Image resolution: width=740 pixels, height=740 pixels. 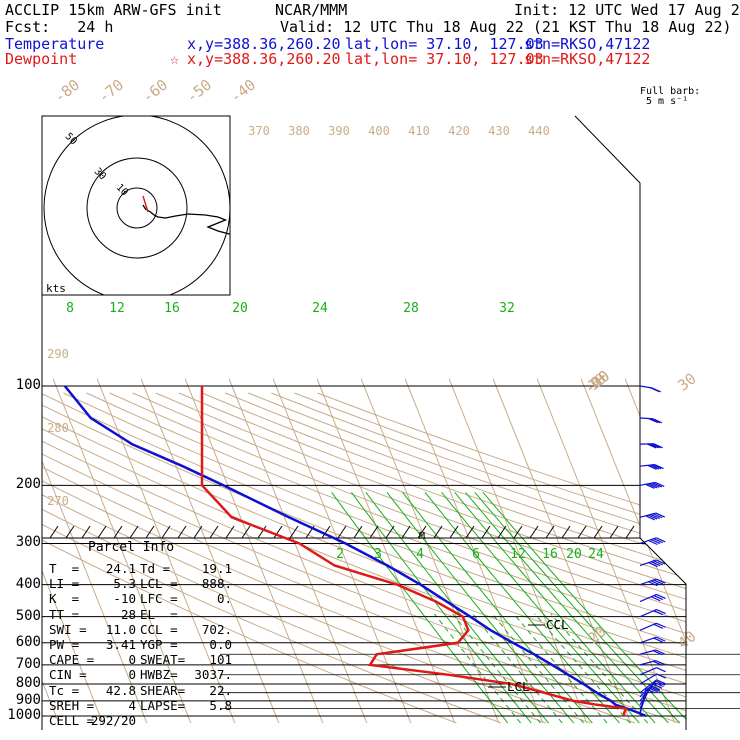 I want to click on parcel-info-cell: 22., so click(x=220, y=690).